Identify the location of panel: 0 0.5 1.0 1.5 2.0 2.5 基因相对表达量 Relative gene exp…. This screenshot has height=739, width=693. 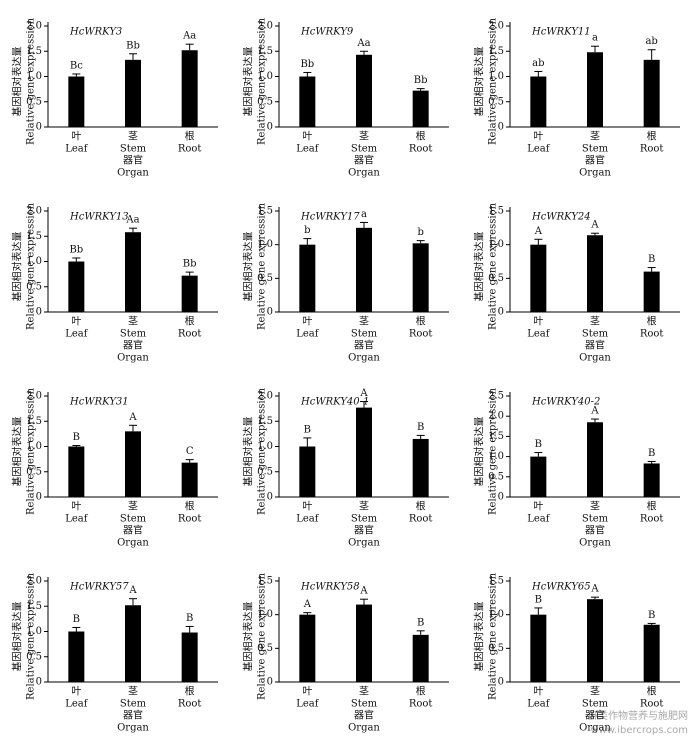
(576, 468).